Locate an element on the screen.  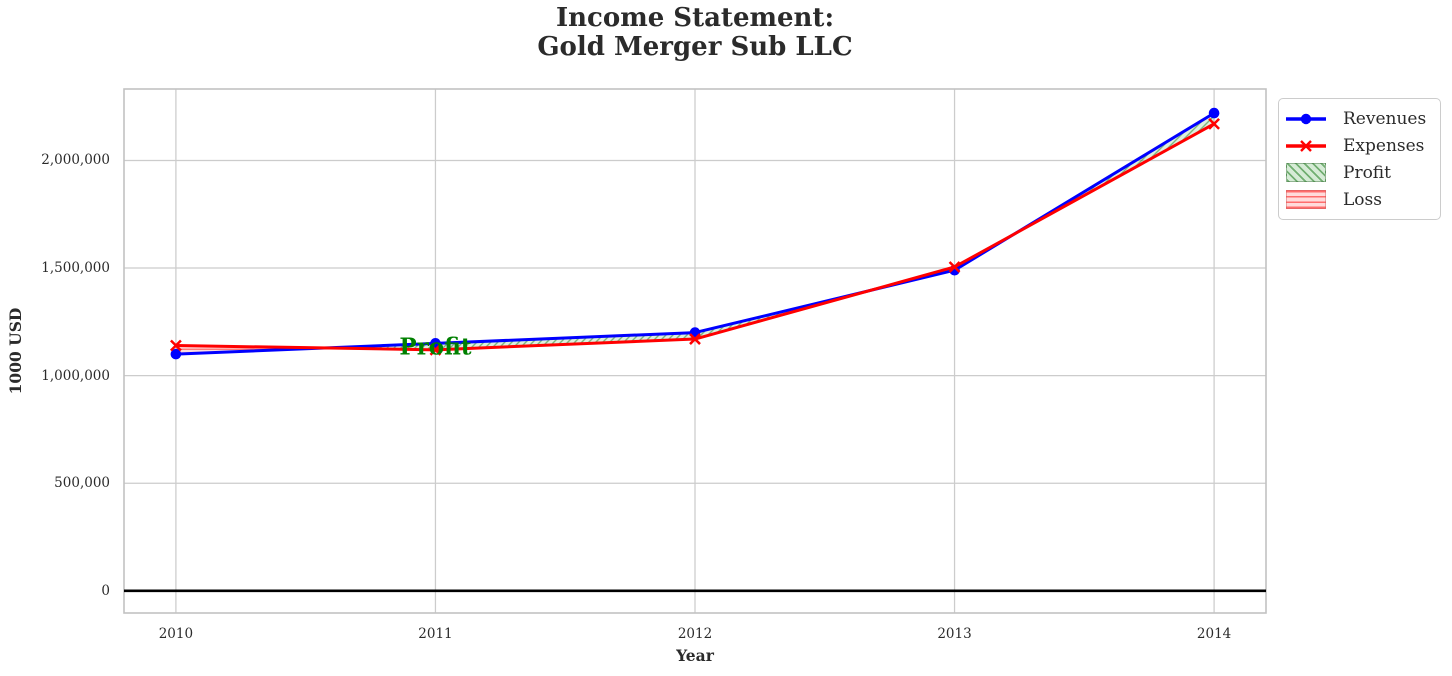
legend-label-profit: Profit is located at coordinates (1367, 172).